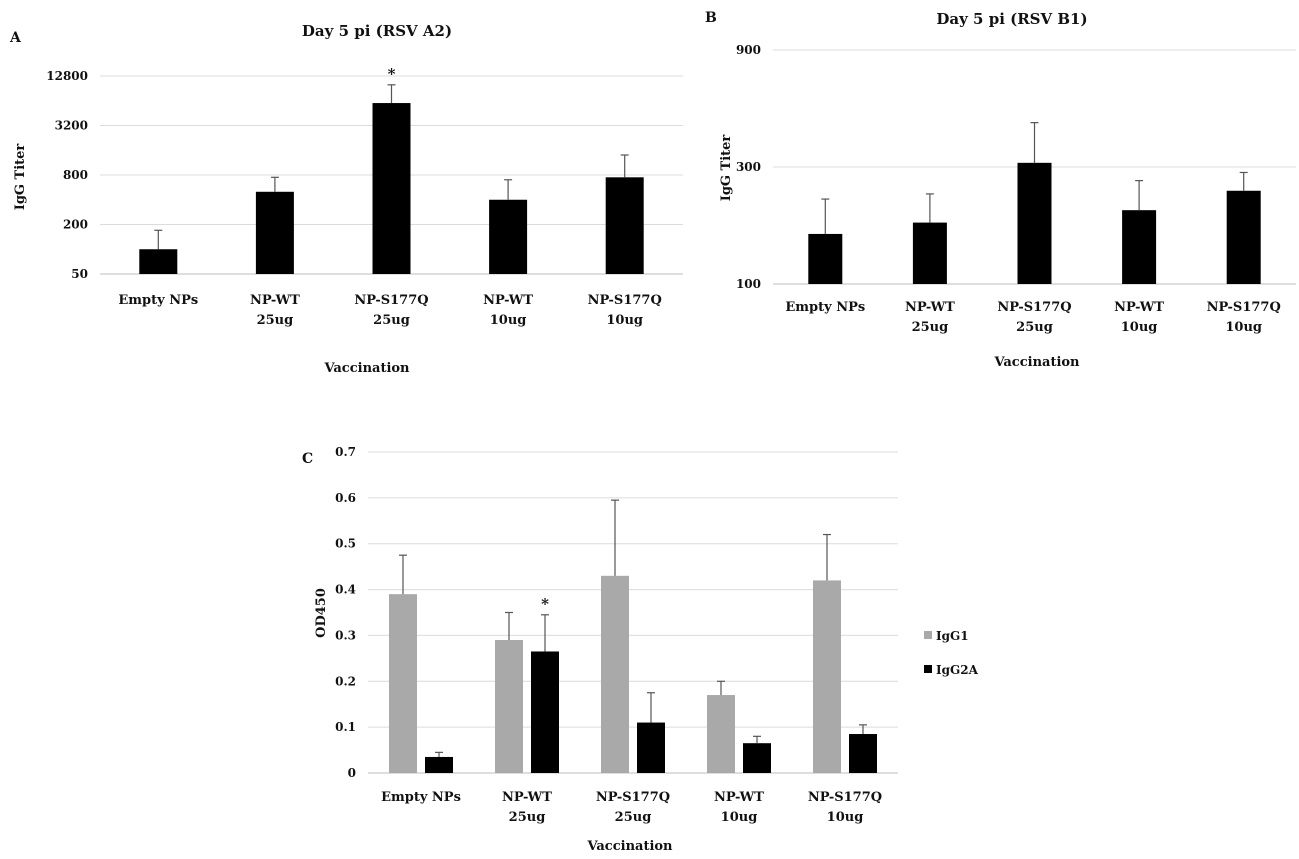 The width and height of the screenshot is (1299, 859). I want to click on panel-a-title: Day 5 pi (RSV A2), so click(377, 31).